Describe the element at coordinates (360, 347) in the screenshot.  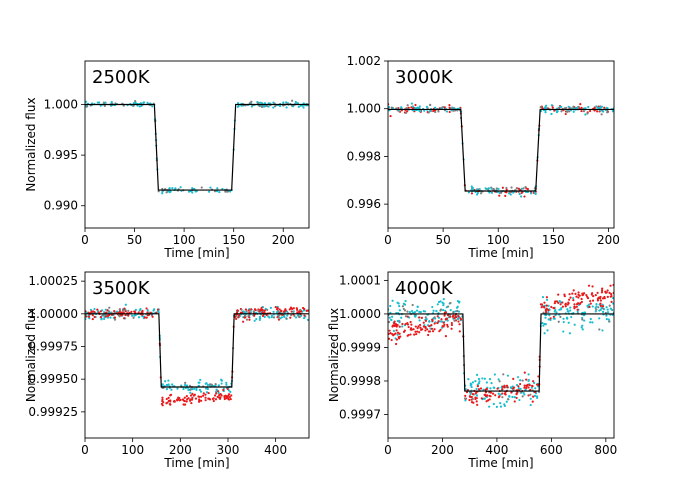
I see `y-tick-label: 0.9999` at that location.